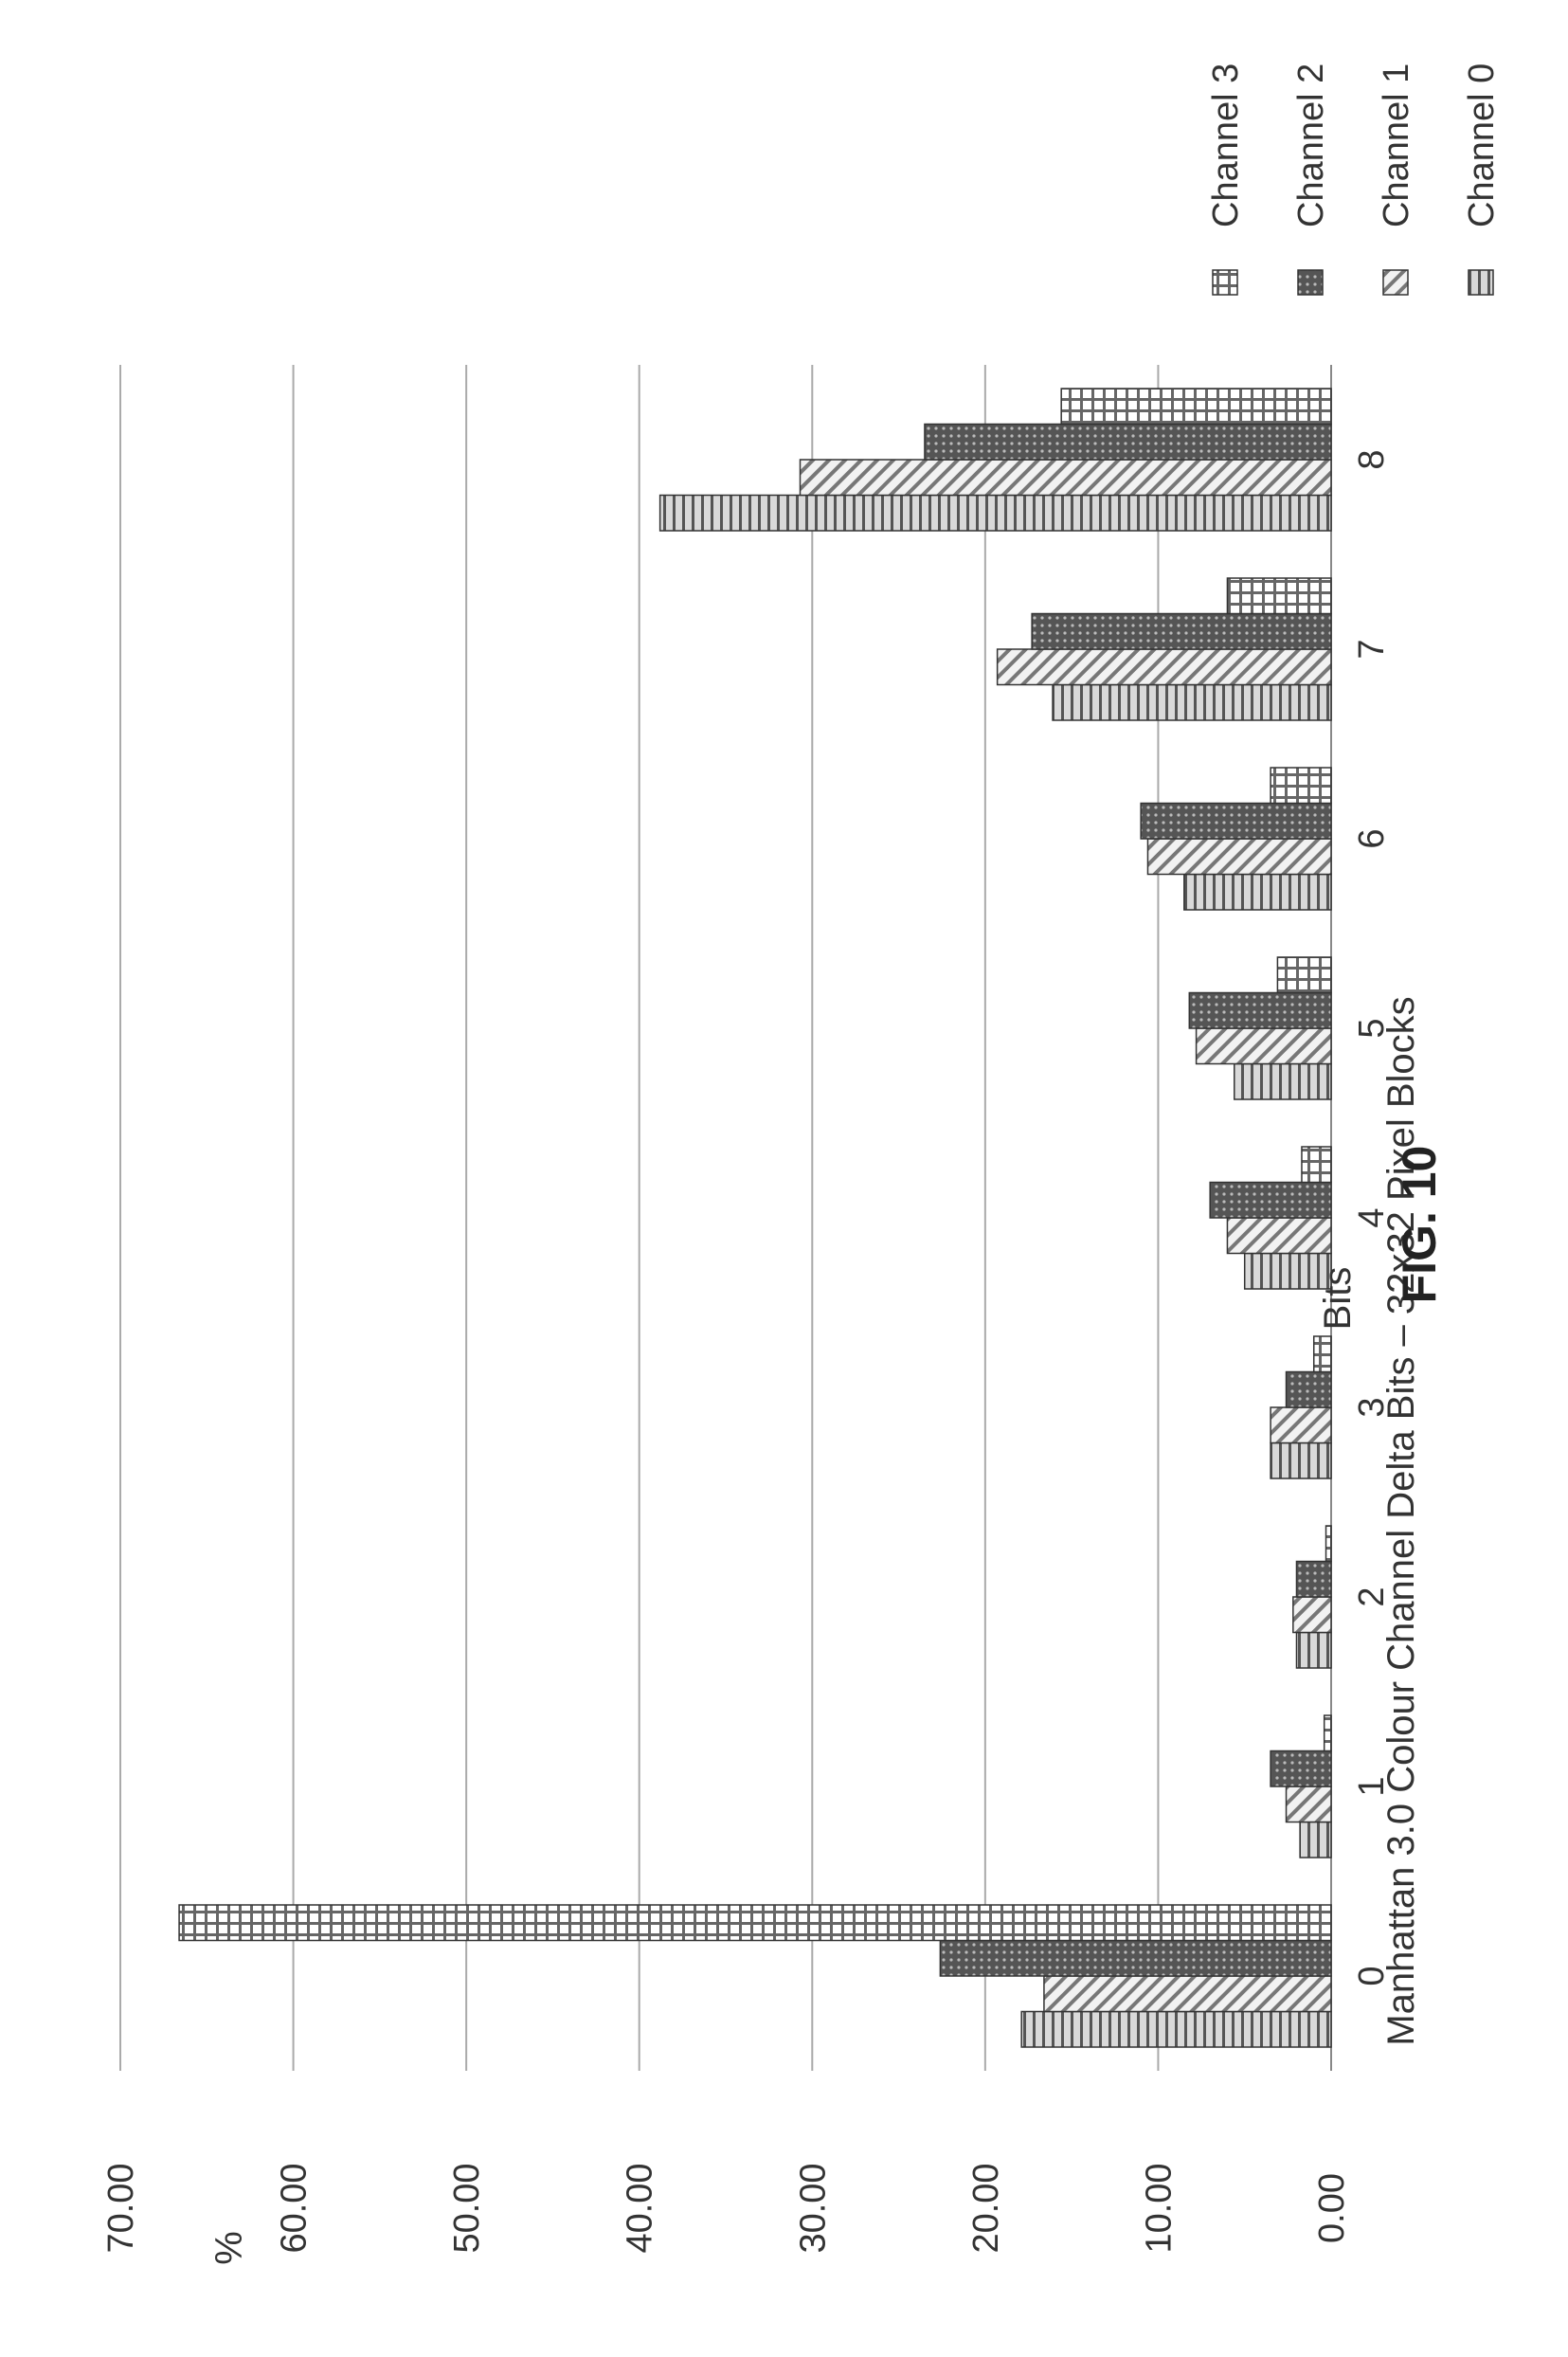  What do you see at coordinates (1372, 1786) in the screenshot?
I see `x-tick-label: 1` at bounding box center [1372, 1786].